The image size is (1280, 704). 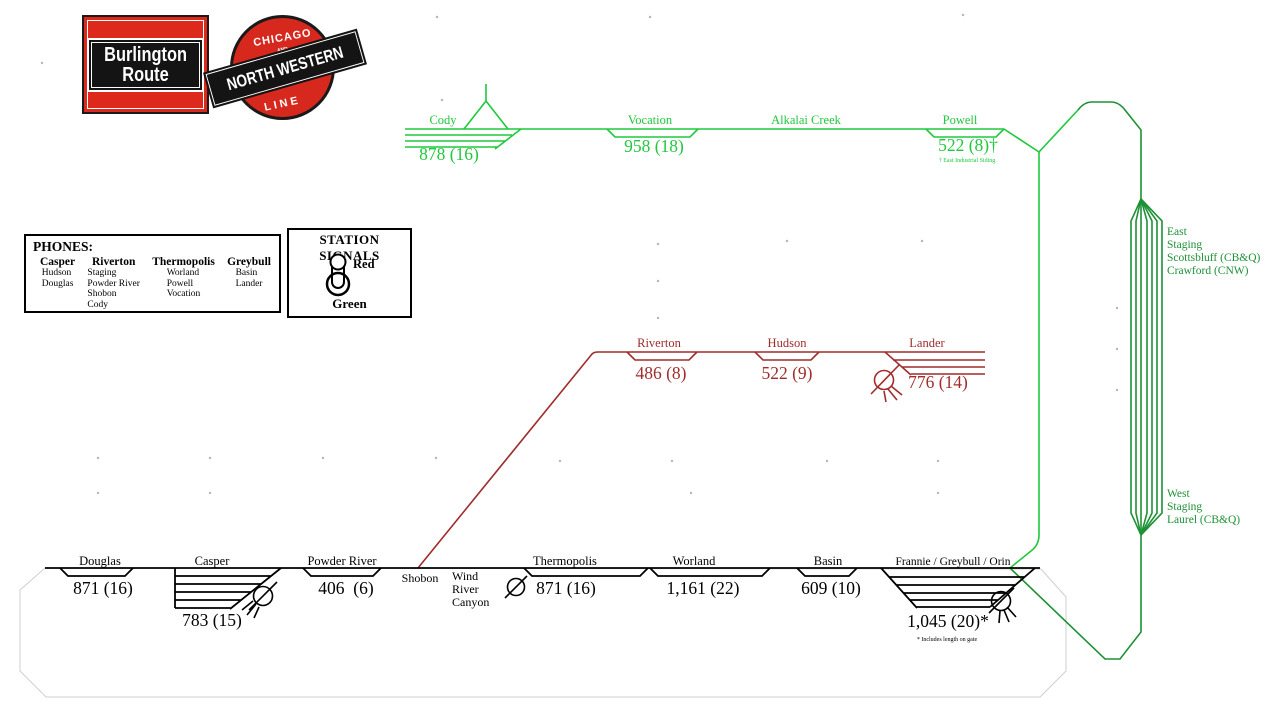 What do you see at coordinates (470, 602) in the screenshot?
I see `wind-river-canyon-line3: Canyon` at bounding box center [470, 602].